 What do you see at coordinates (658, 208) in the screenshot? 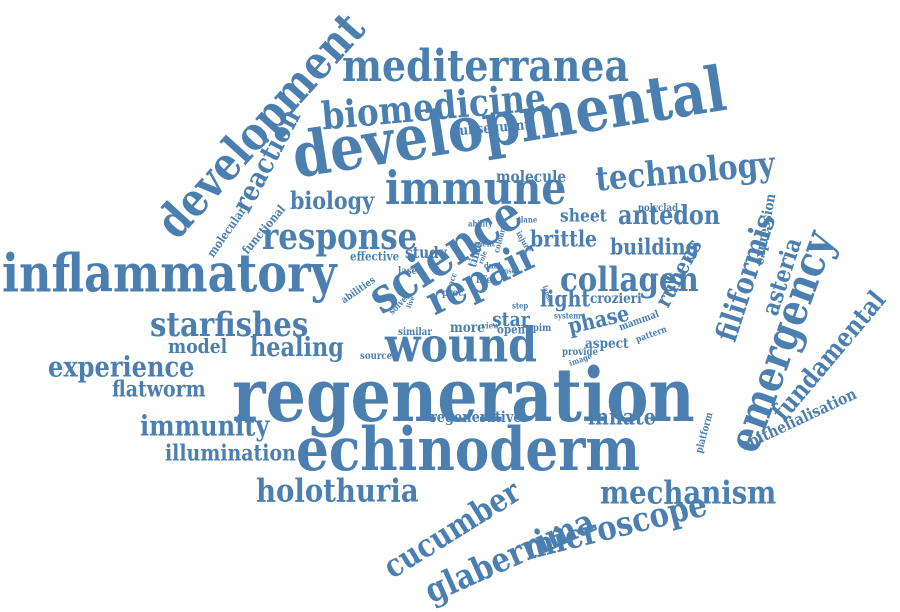
I see `word-polyclad: polyclad` at bounding box center [658, 208].